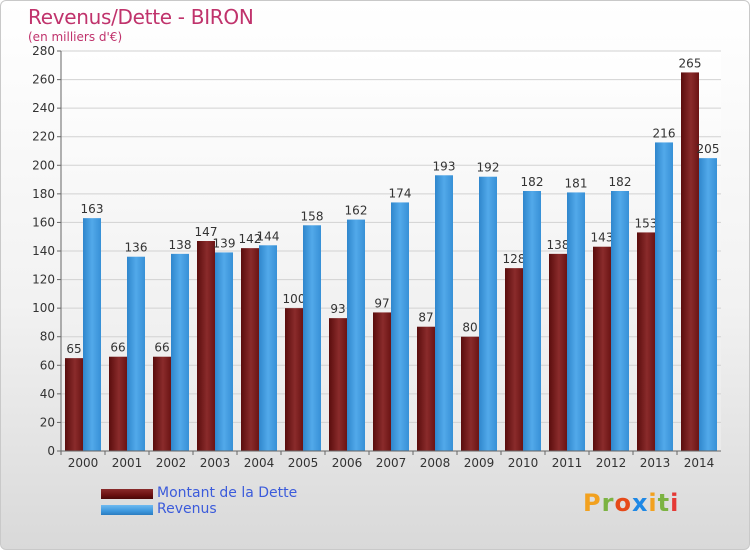 The height and width of the screenshot is (550, 750). I want to click on data-label-dette-2011: 138, so click(558, 245).